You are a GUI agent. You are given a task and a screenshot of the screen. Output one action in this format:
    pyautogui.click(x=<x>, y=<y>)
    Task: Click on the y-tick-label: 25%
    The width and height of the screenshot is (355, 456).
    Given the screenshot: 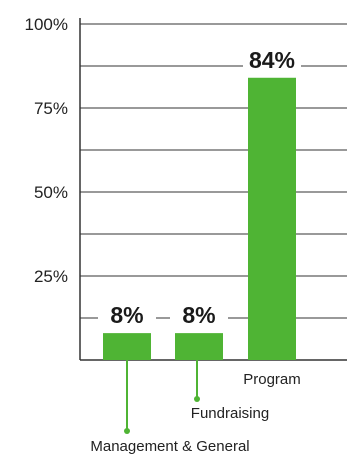 What is the action you would take?
    pyautogui.click(x=51, y=276)
    